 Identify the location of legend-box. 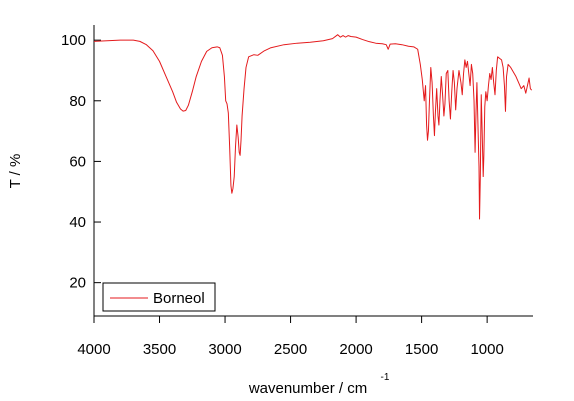
(159, 297).